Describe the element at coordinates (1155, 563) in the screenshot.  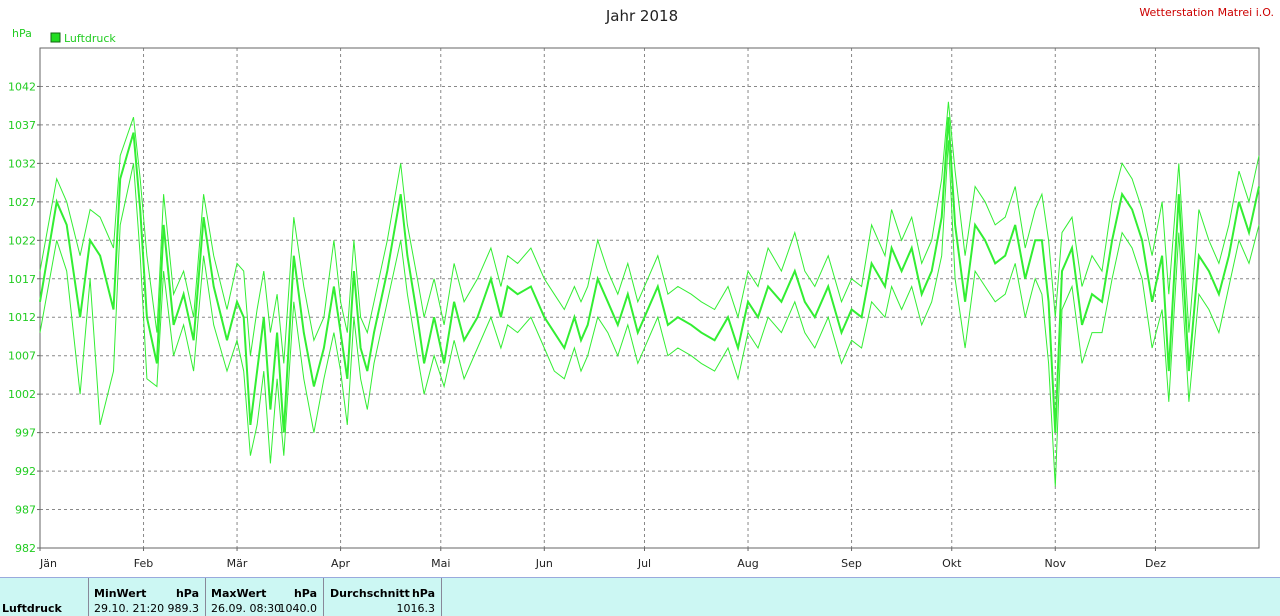
I see `x-tick-label: Dez` at that location.